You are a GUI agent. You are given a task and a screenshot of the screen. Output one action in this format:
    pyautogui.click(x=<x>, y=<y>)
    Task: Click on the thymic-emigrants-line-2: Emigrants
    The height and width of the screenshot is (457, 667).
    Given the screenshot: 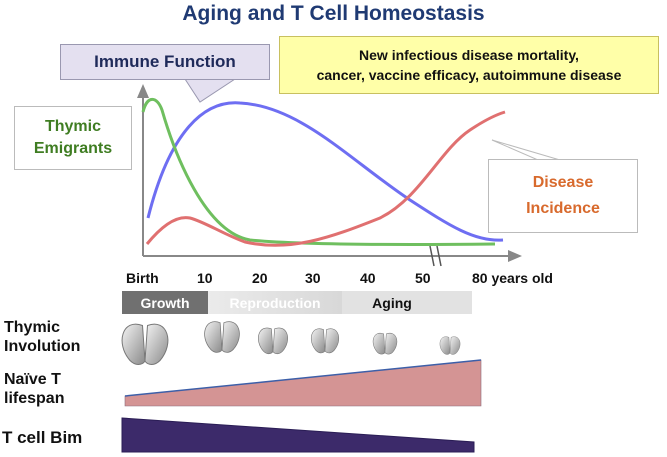 What is the action you would take?
    pyautogui.click(x=73, y=148)
    